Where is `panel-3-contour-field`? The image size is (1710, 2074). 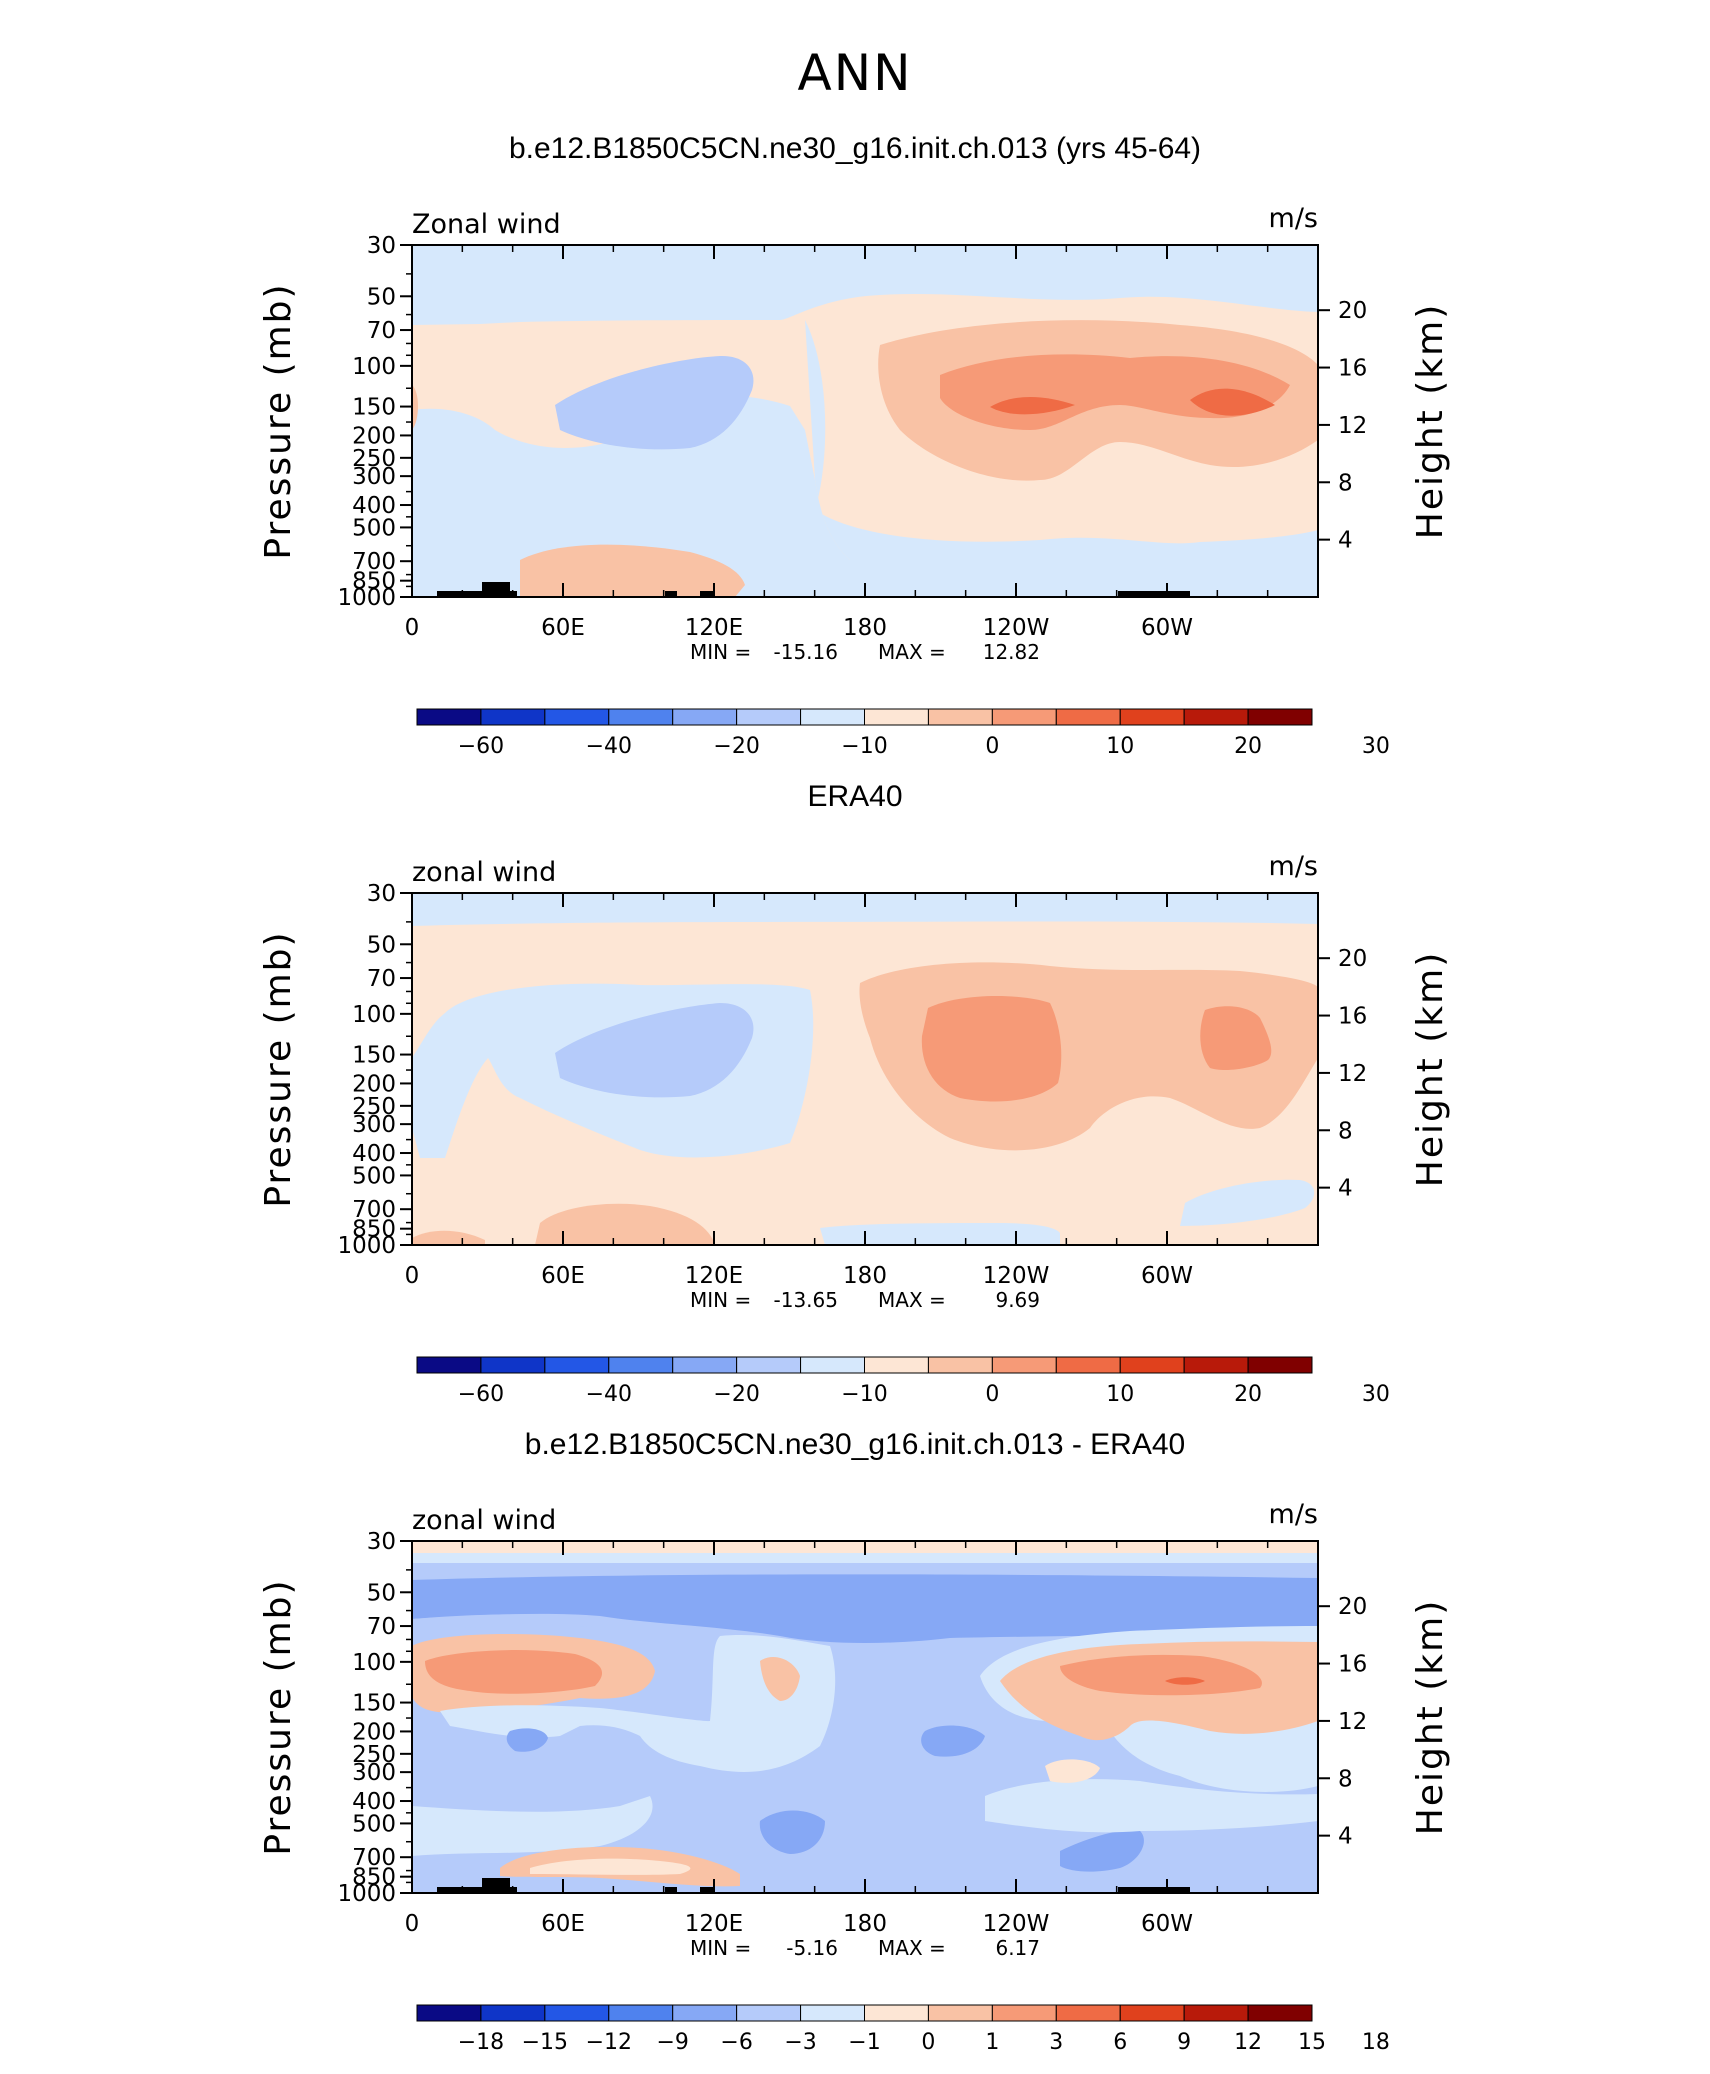
panel-3-contour-field is located at coordinates (865, 1717).